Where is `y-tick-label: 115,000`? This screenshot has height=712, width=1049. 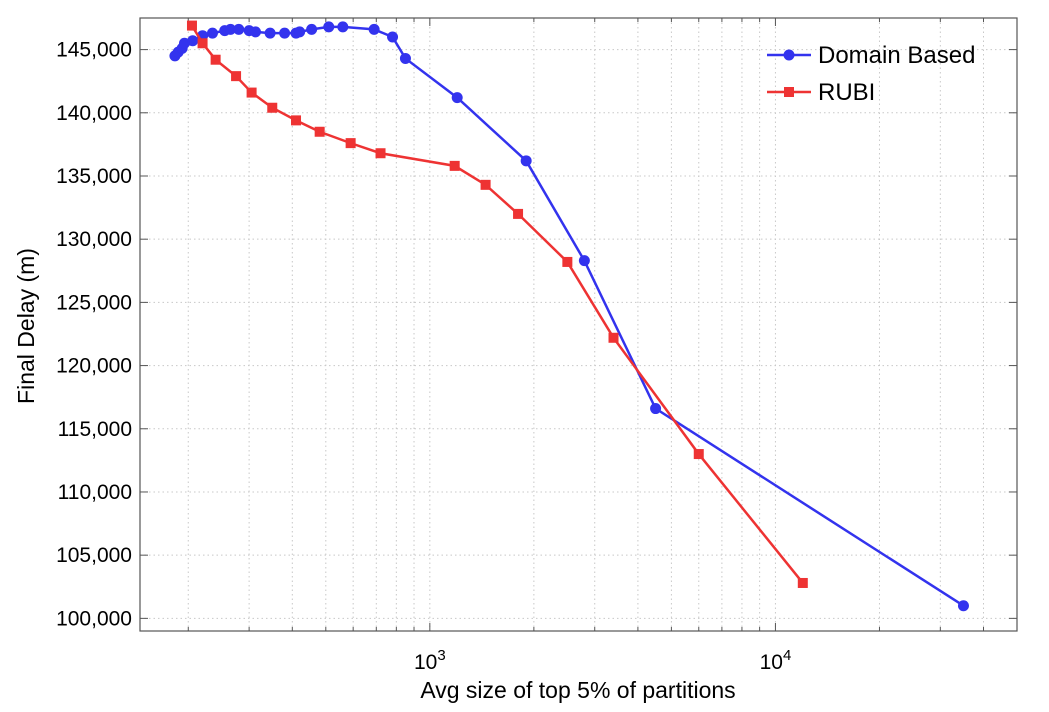 y-tick-label: 115,000 is located at coordinates (95, 429).